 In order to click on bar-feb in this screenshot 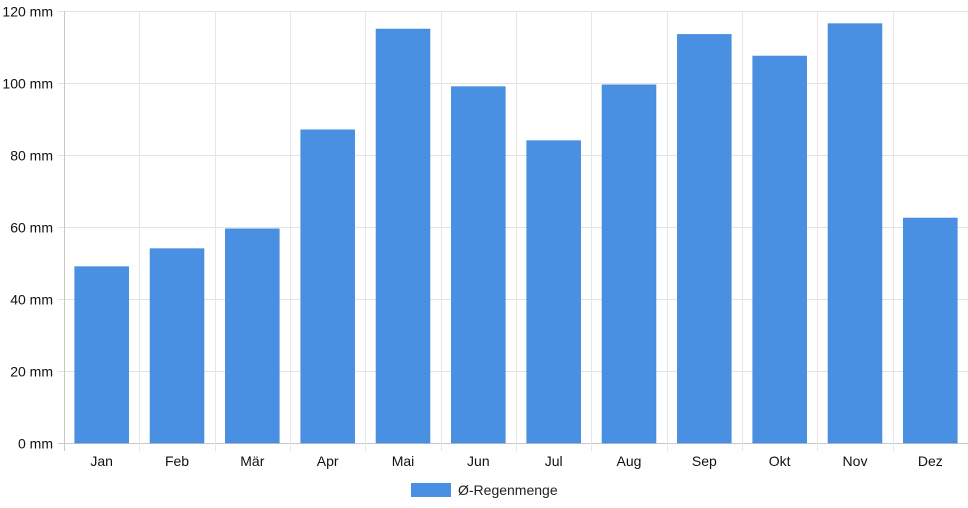, I will do `click(177, 346)`.